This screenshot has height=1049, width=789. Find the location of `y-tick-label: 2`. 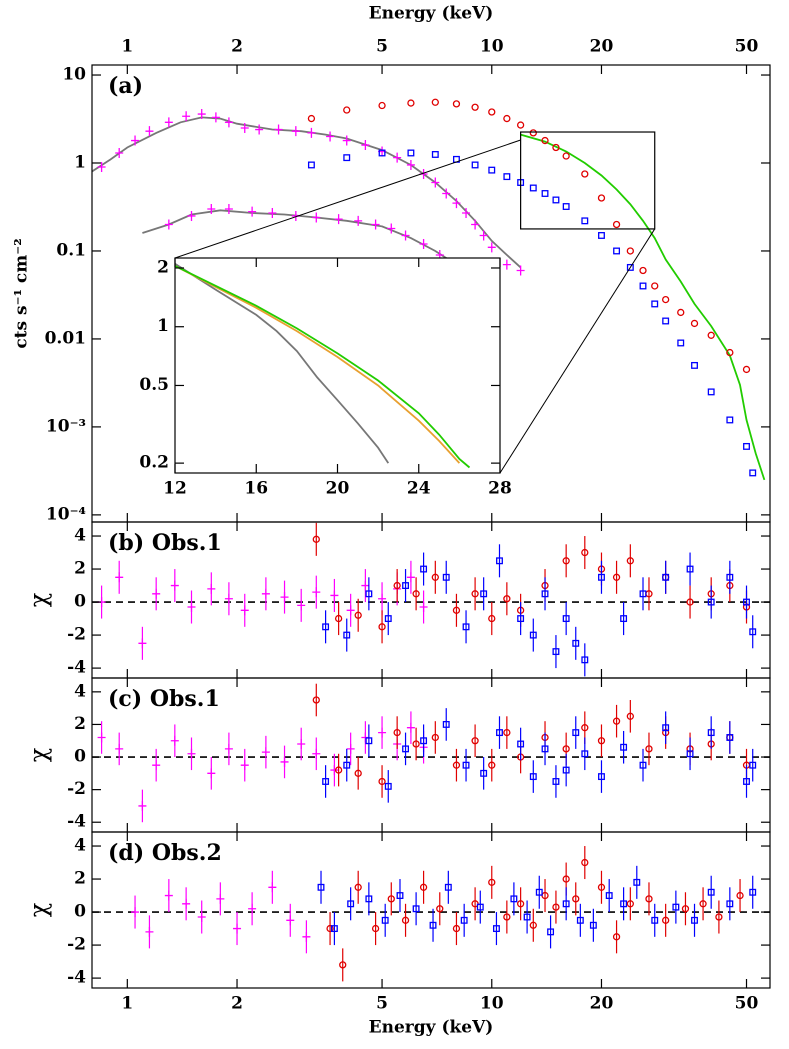

y-tick-label: 2 is located at coordinates (80, 569).